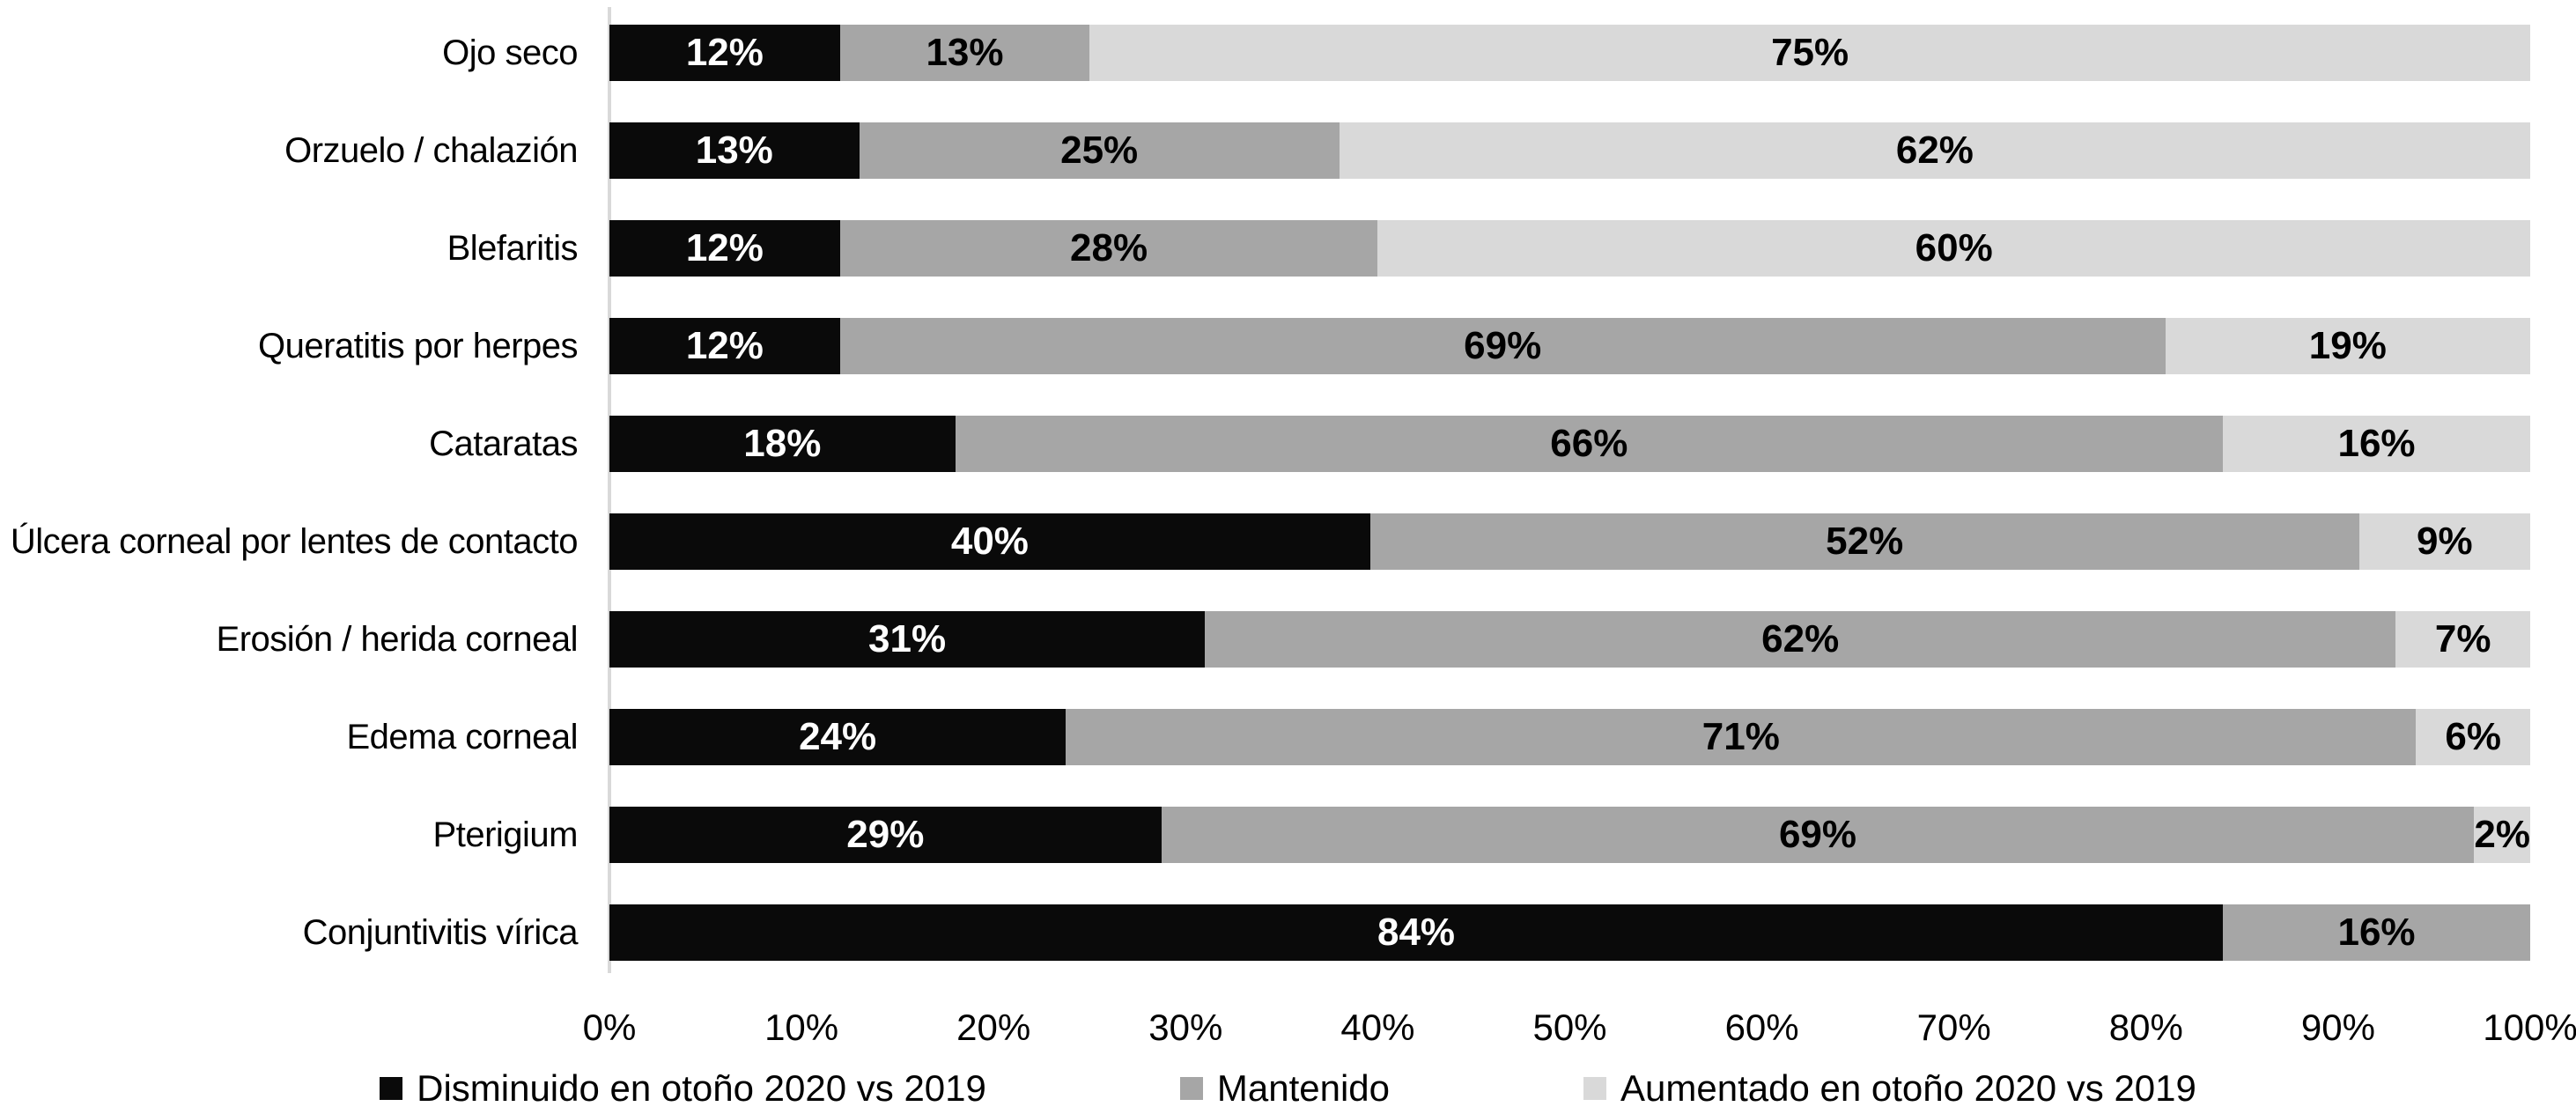 The height and width of the screenshot is (1114, 2576). Describe the element at coordinates (2529, 1028) in the screenshot. I see `x-tick-label: 100%` at that location.